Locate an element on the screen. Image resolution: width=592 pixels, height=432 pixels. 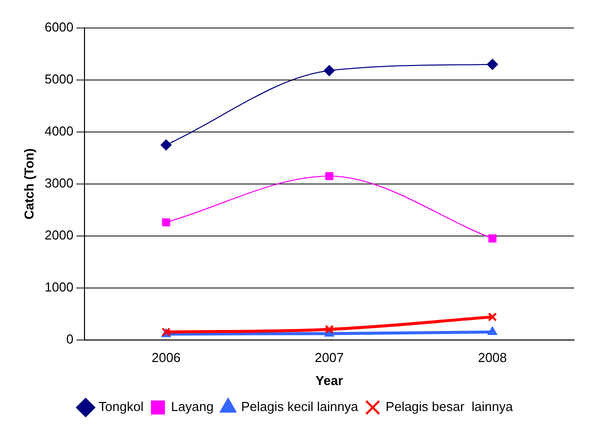
x-axis-title: Year is located at coordinates (329, 380).